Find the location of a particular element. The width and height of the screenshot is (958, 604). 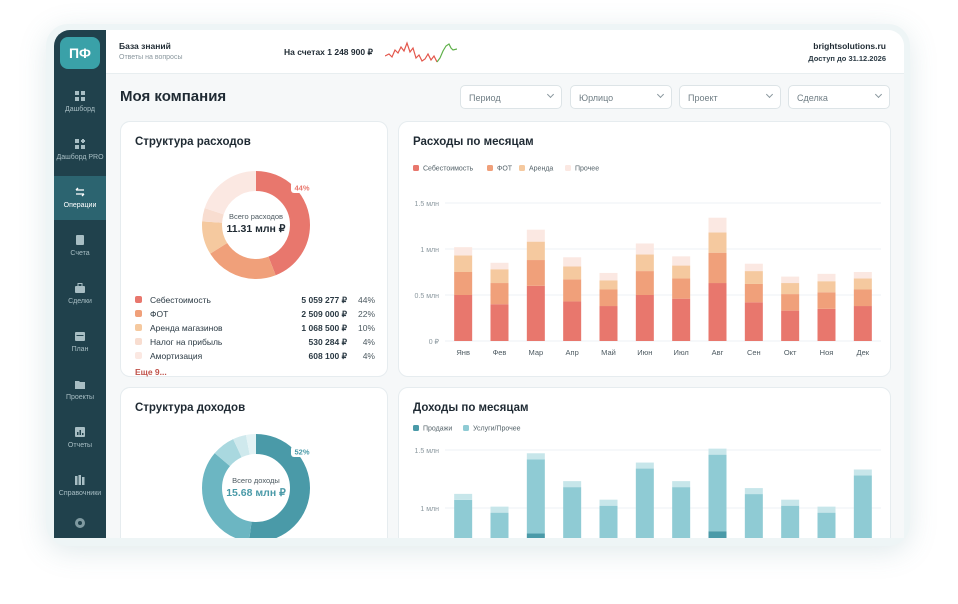

deal-filter: Сделка is located at coordinates (839, 97).